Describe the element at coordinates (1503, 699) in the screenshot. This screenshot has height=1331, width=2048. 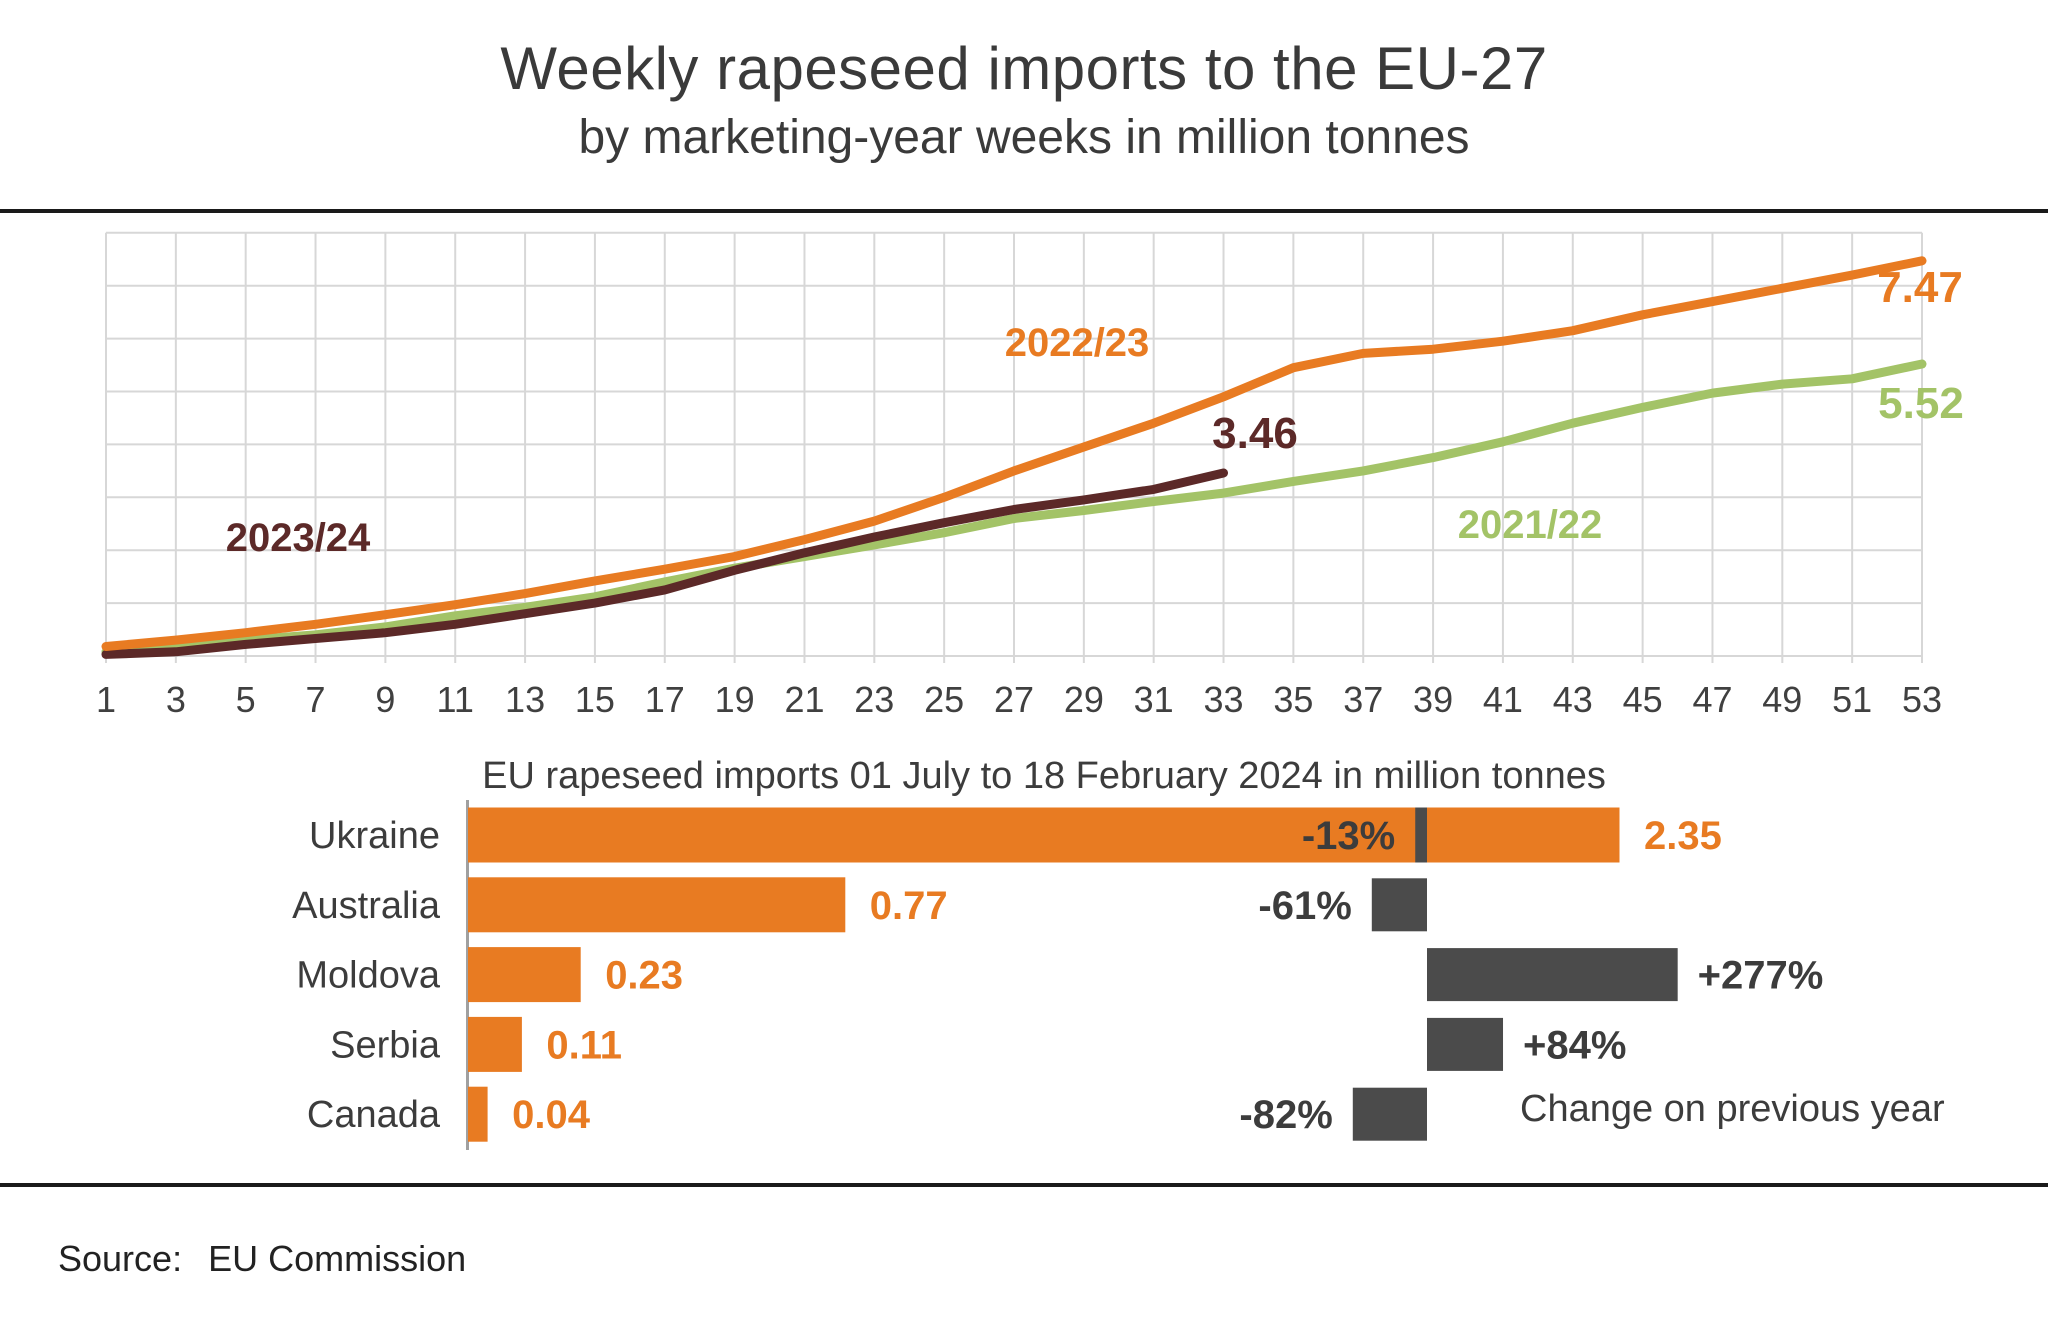
I see `x-axis-tick-label: 41` at that location.